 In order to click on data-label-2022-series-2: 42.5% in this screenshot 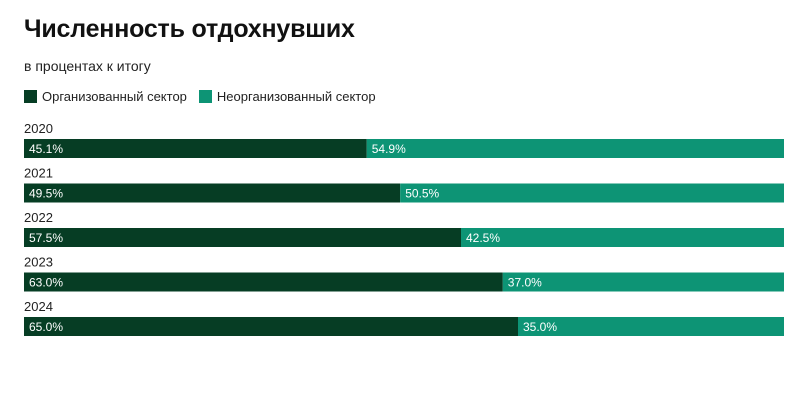, I will do `click(483, 238)`.